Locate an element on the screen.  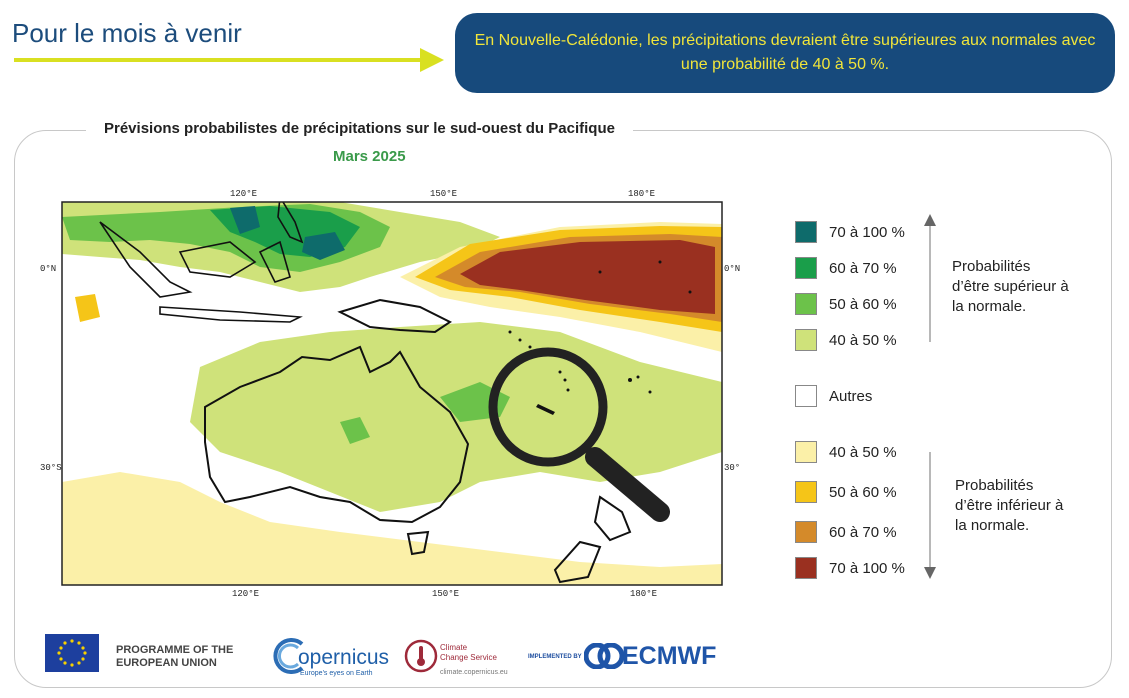
legend-below-50-60: 50 à 60 % is located at coordinates (846, 492).